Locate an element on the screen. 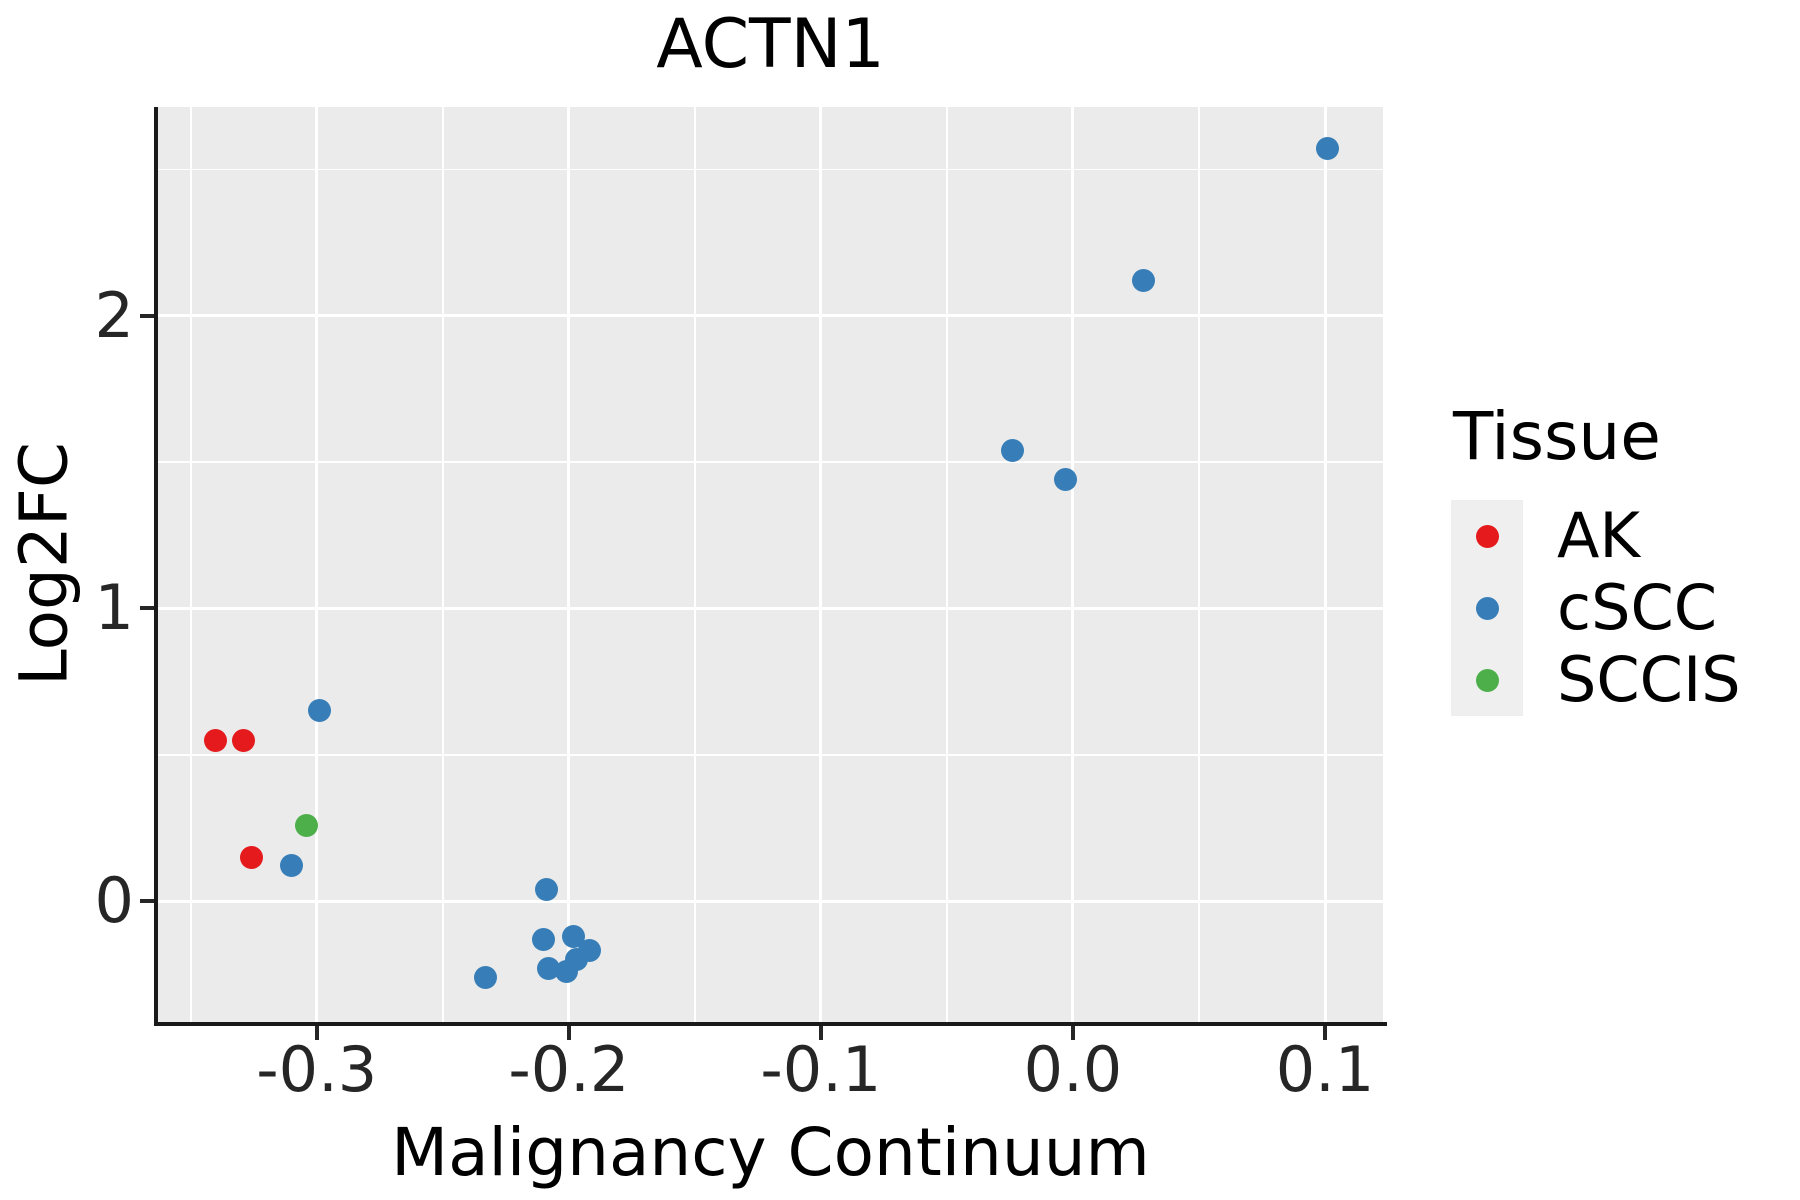 Image resolution: width=1800 pixels, height=1200 pixels. data-point-SCCIS is located at coordinates (307, 825).